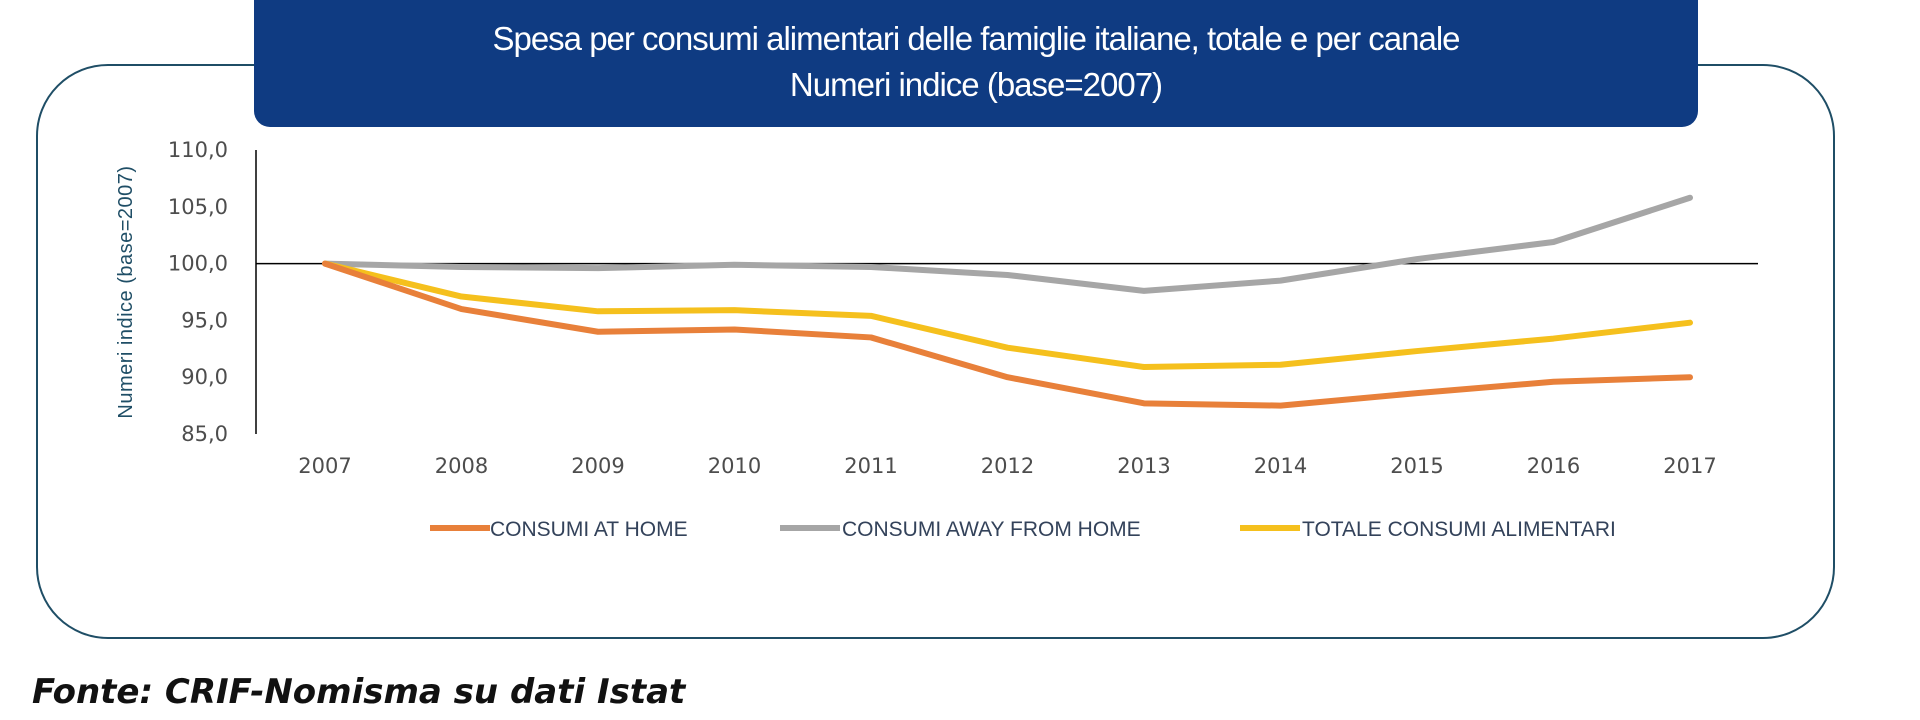 This screenshot has height=720, width=1920. What do you see at coordinates (1689, 466) in the screenshot?
I see `x-tick-label: 2017` at bounding box center [1689, 466].